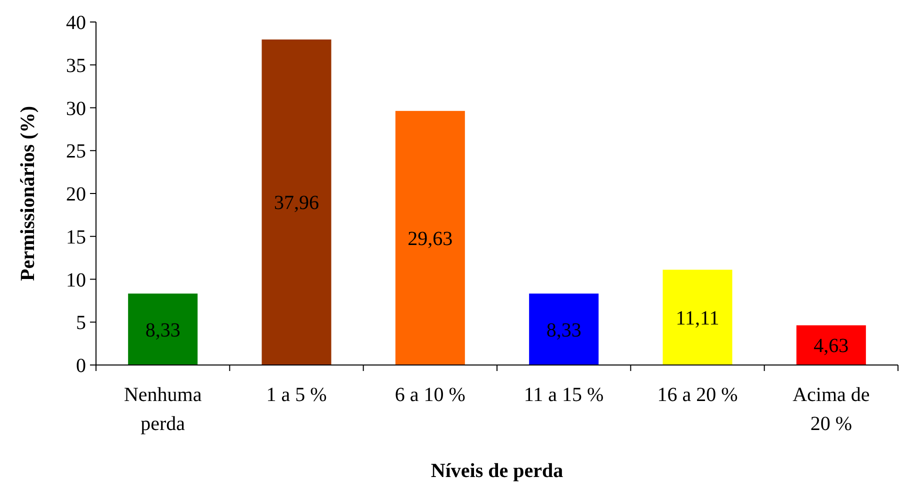 This screenshot has width=908, height=493. I want to click on x-tick-label: 6 a 10 %, so click(430, 395).